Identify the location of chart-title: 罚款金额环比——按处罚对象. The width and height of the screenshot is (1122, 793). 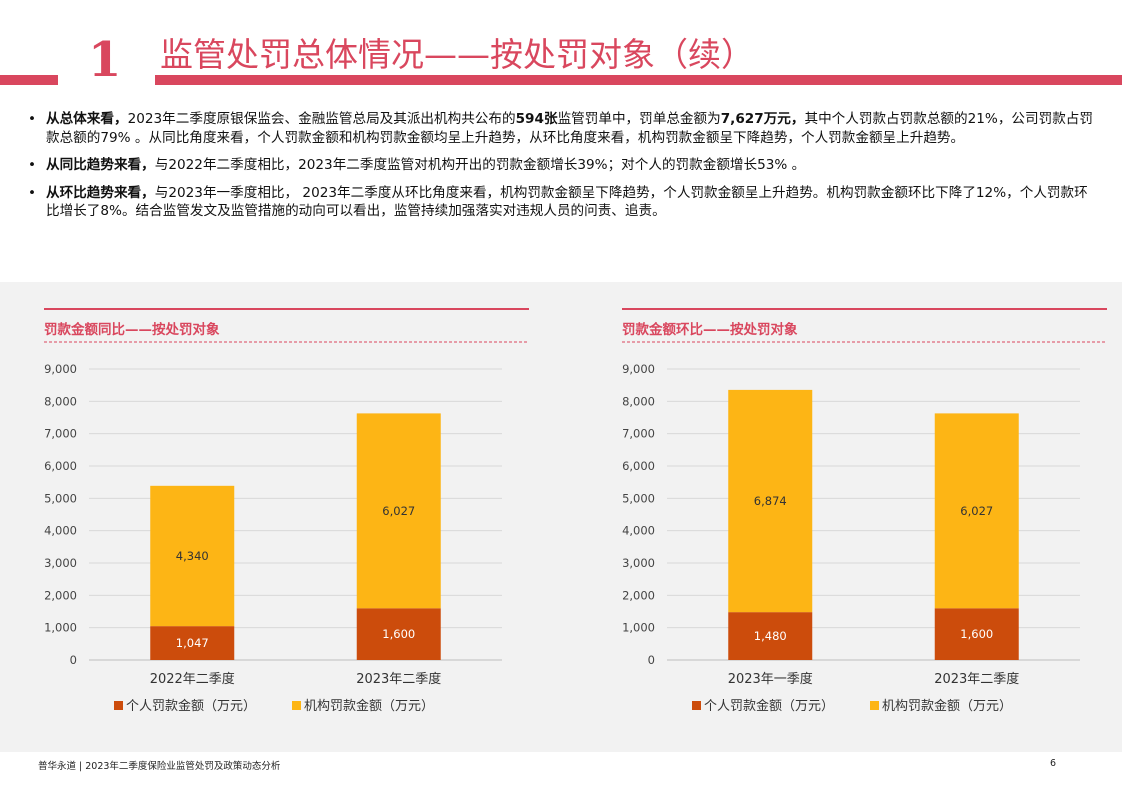
(710, 330).